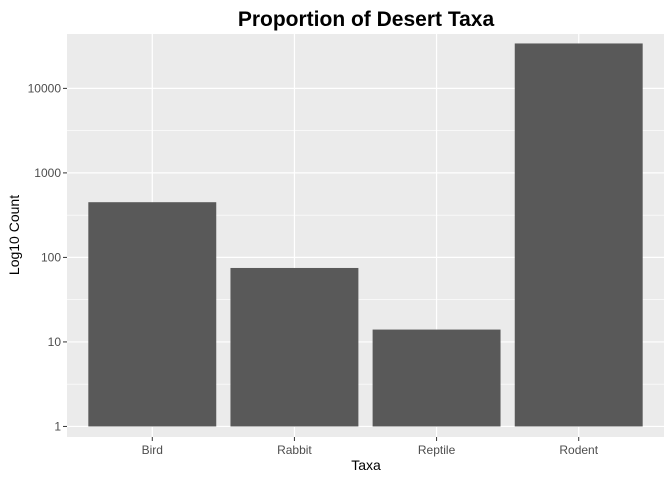 The width and height of the screenshot is (672, 480). What do you see at coordinates (366, 19) in the screenshot?
I see `chart-title: Proportion of Desert Taxa` at bounding box center [366, 19].